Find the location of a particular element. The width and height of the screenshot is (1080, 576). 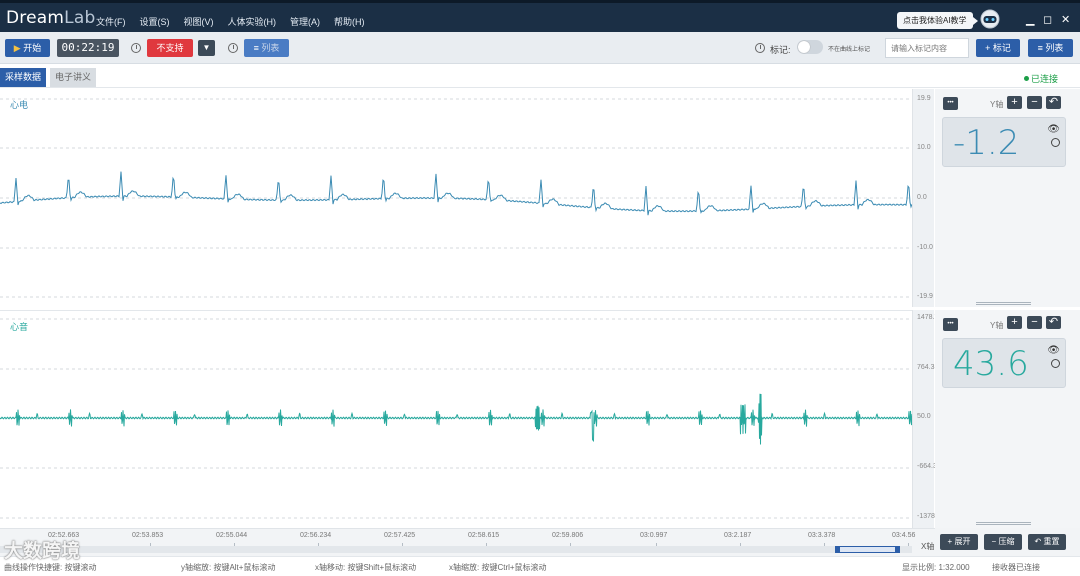

time-label: 02:52.663 is located at coordinates (64, 535).